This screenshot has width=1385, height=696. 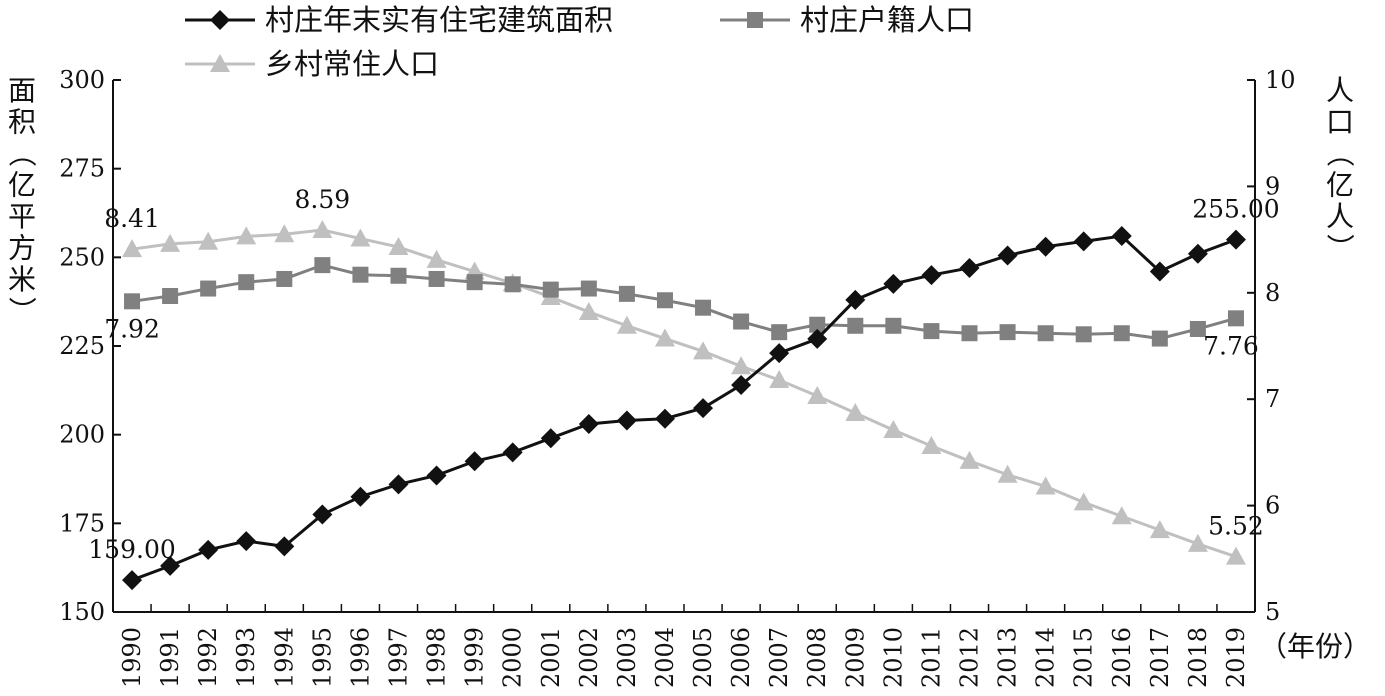 I want to click on right-tick-label: 10, so click(x=1280, y=80).